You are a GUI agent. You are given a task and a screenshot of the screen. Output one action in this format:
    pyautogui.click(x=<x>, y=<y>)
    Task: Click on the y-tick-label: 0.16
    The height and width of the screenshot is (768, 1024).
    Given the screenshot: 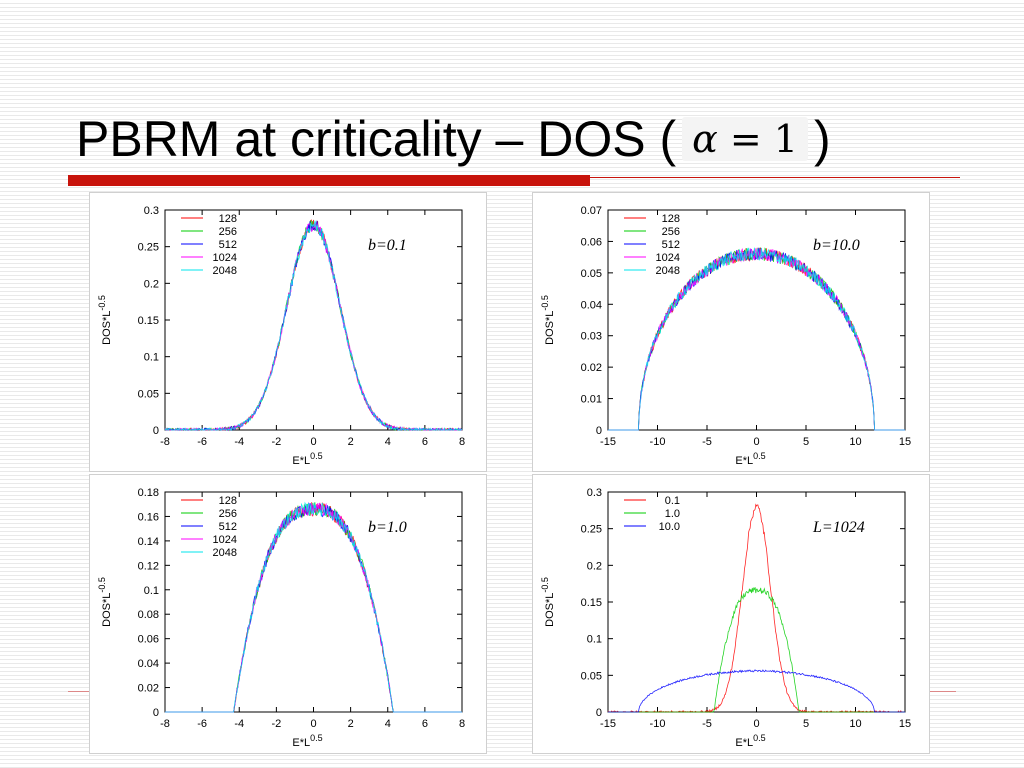 What is the action you would take?
    pyautogui.click(x=148, y=517)
    